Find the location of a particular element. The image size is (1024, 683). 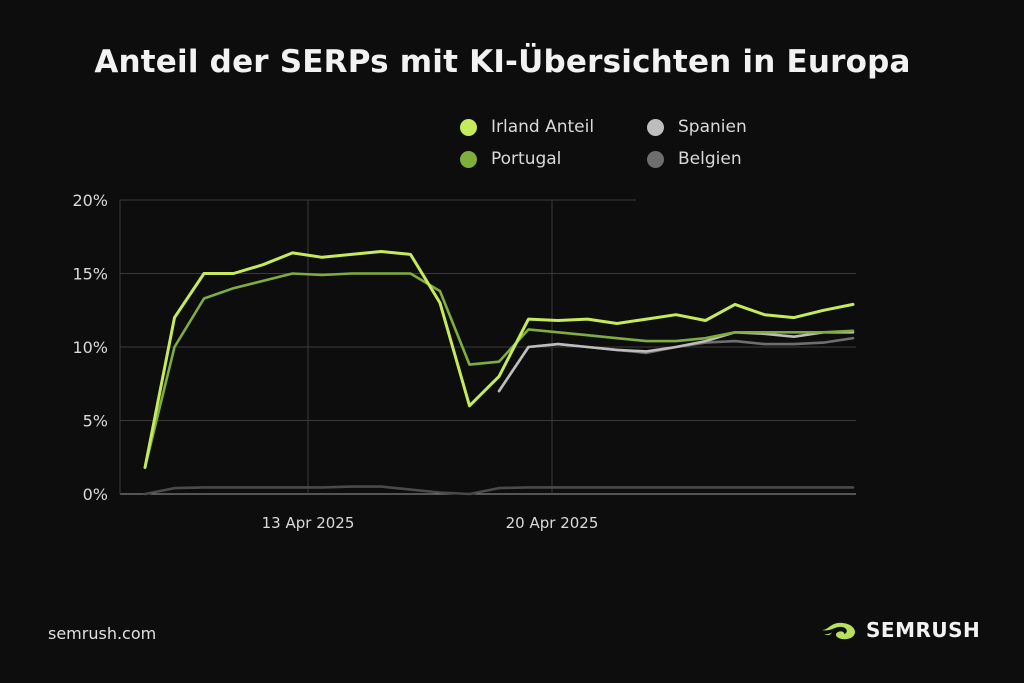

source-url: semrush.com is located at coordinates (102, 633).